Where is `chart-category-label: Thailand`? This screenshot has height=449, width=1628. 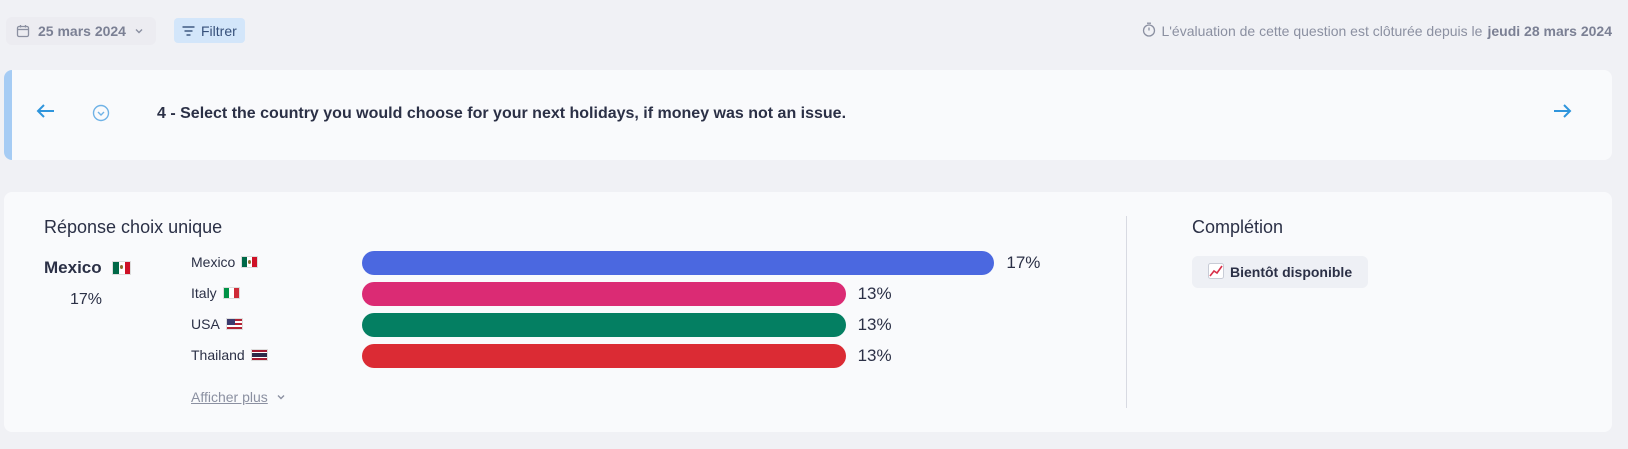 chart-category-label: Thailand is located at coordinates (229, 355).